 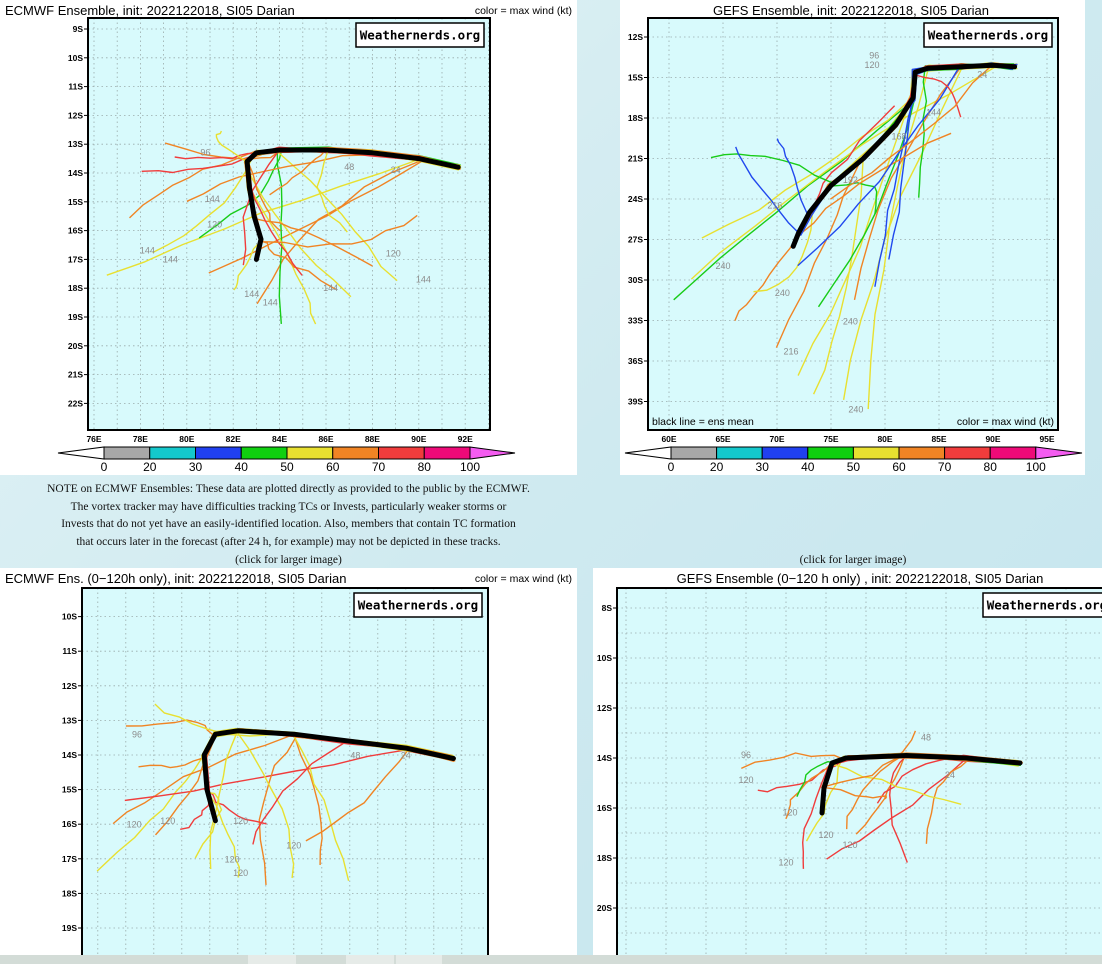 I want to click on lat-tick-label: 10S, so click(x=75, y=58).